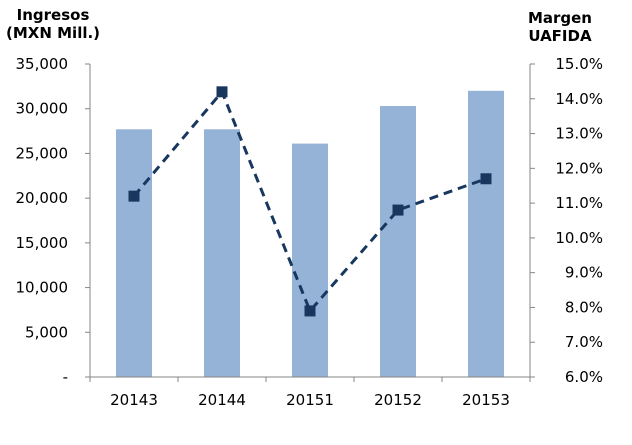 The width and height of the screenshot is (632, 445). I want to click on x-tick-label-20143: 20143, so click(134, 400).